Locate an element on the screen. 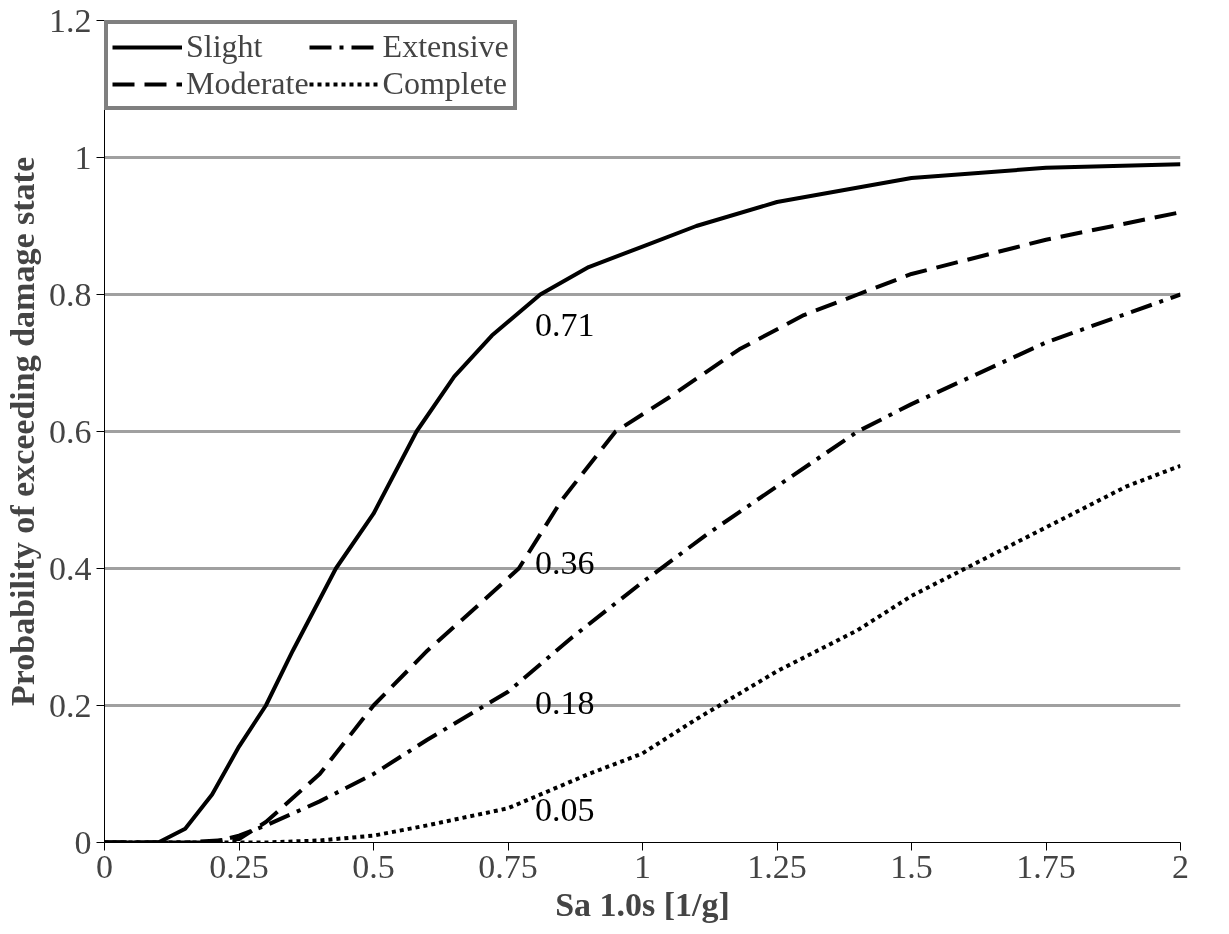 Image resolution: width=1229 pixels, height=934 pixels. x-tick-label: 1.25 is located at coordinates (777, 866).